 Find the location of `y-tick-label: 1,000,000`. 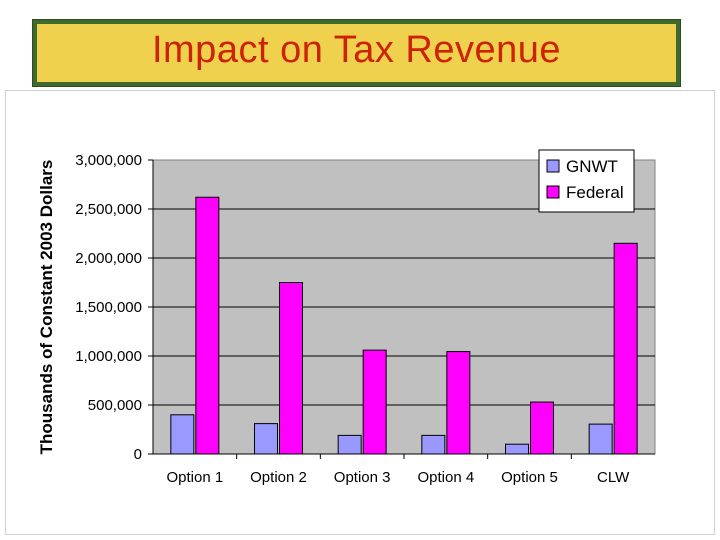

y-tick-label: 1,000,000 is located at coordinates (108, 356).